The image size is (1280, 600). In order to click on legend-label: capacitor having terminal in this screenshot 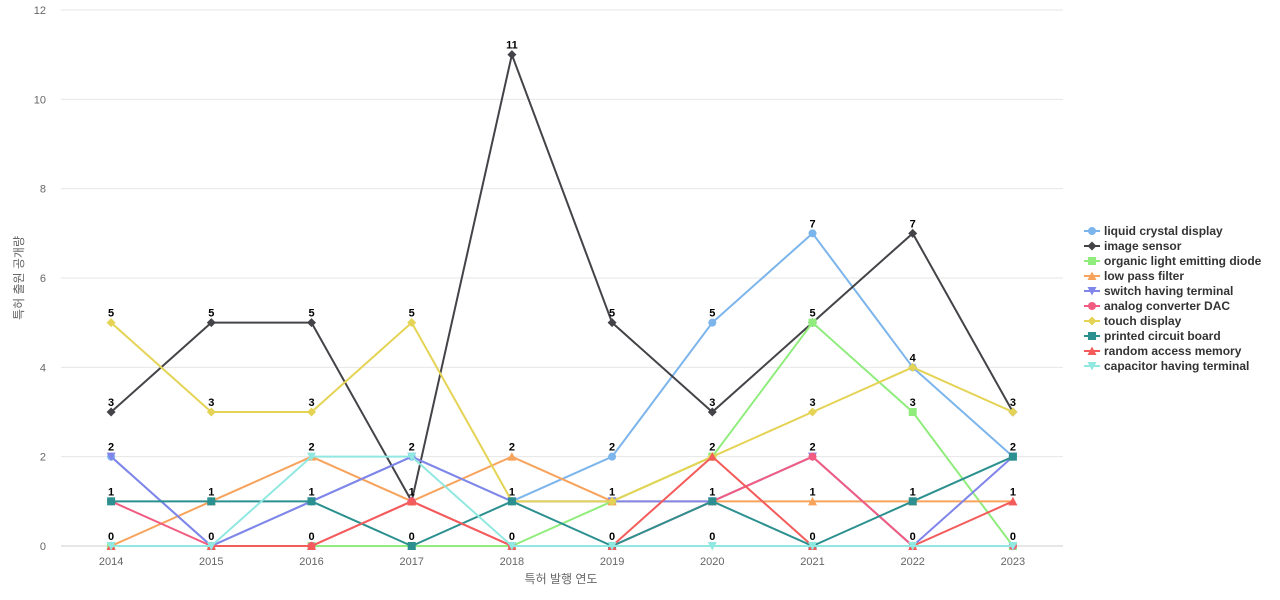, I will do `click(1176, 366)`.